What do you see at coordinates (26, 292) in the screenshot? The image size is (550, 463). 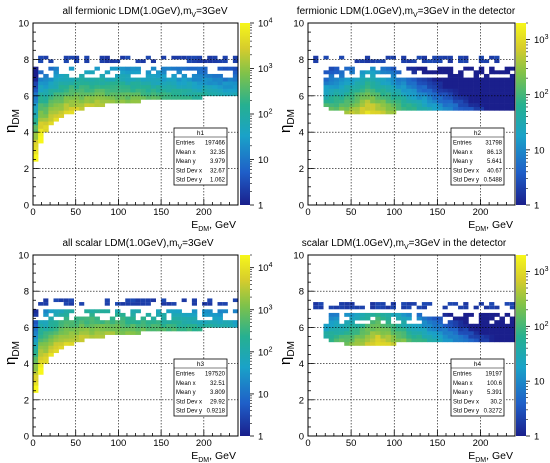 I see `y-tick-label: 8` at bounding box center [26, 292].